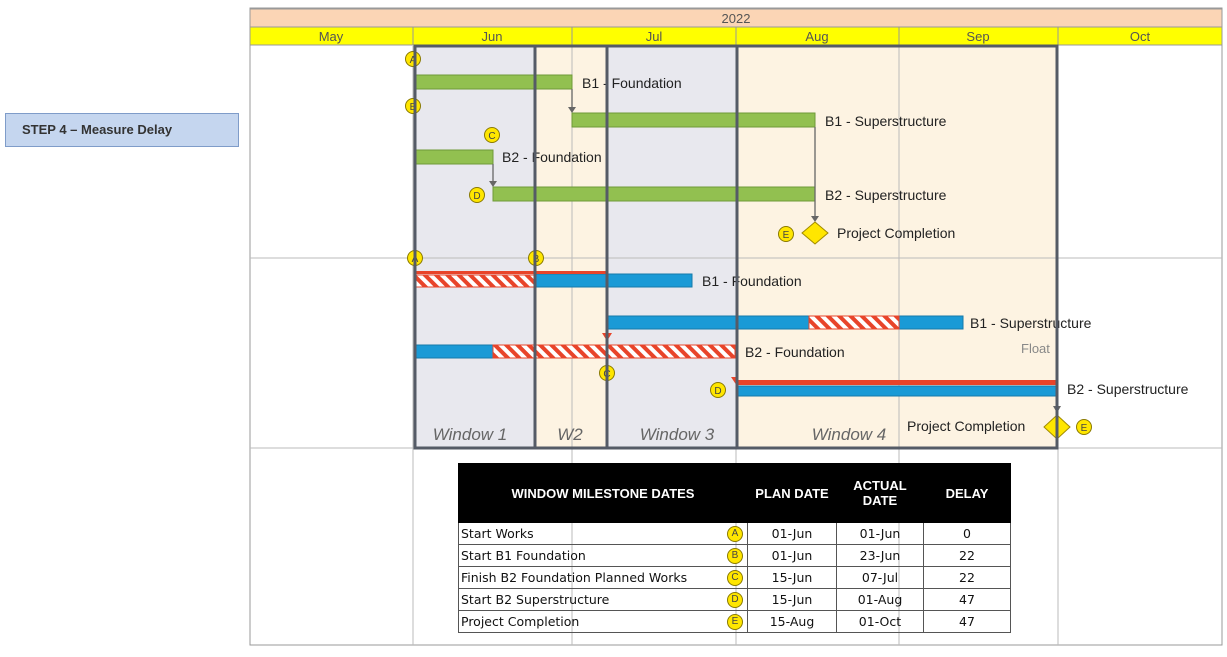 The height and width of the screenshot is (657, 1227). I want to click on row-desc: Start Works, so click(497, 533).